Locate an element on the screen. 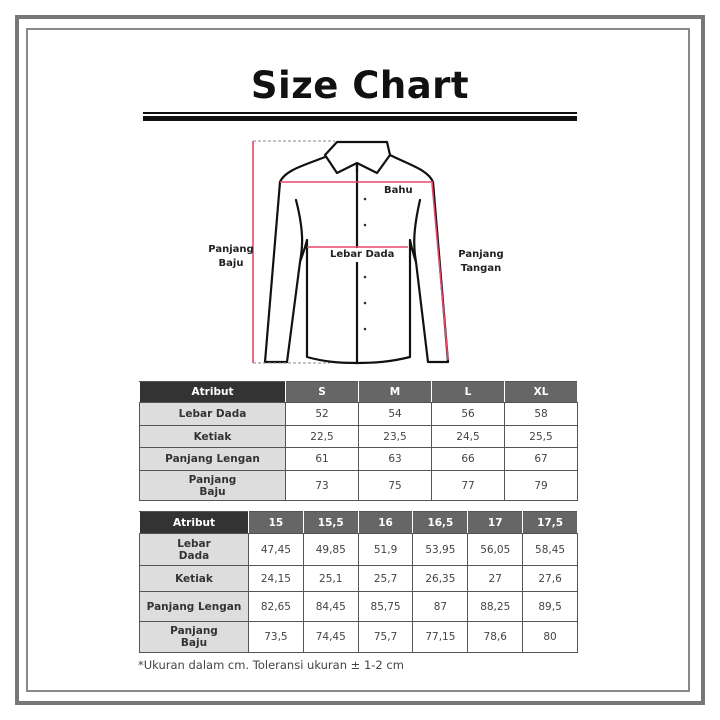 This screenshot has width=720, height=720. table-cell: 47,45 is located at coordinates (276, 549).